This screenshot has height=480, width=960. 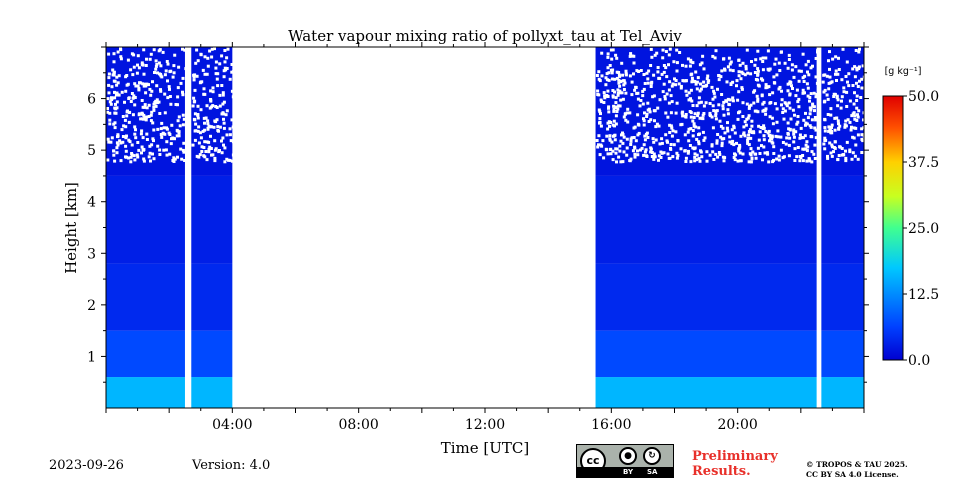 What do you see at coordinates (611, 425) in the screenshot?
I see `x-tick-label: 16:00` at bounding box center [611, 425].